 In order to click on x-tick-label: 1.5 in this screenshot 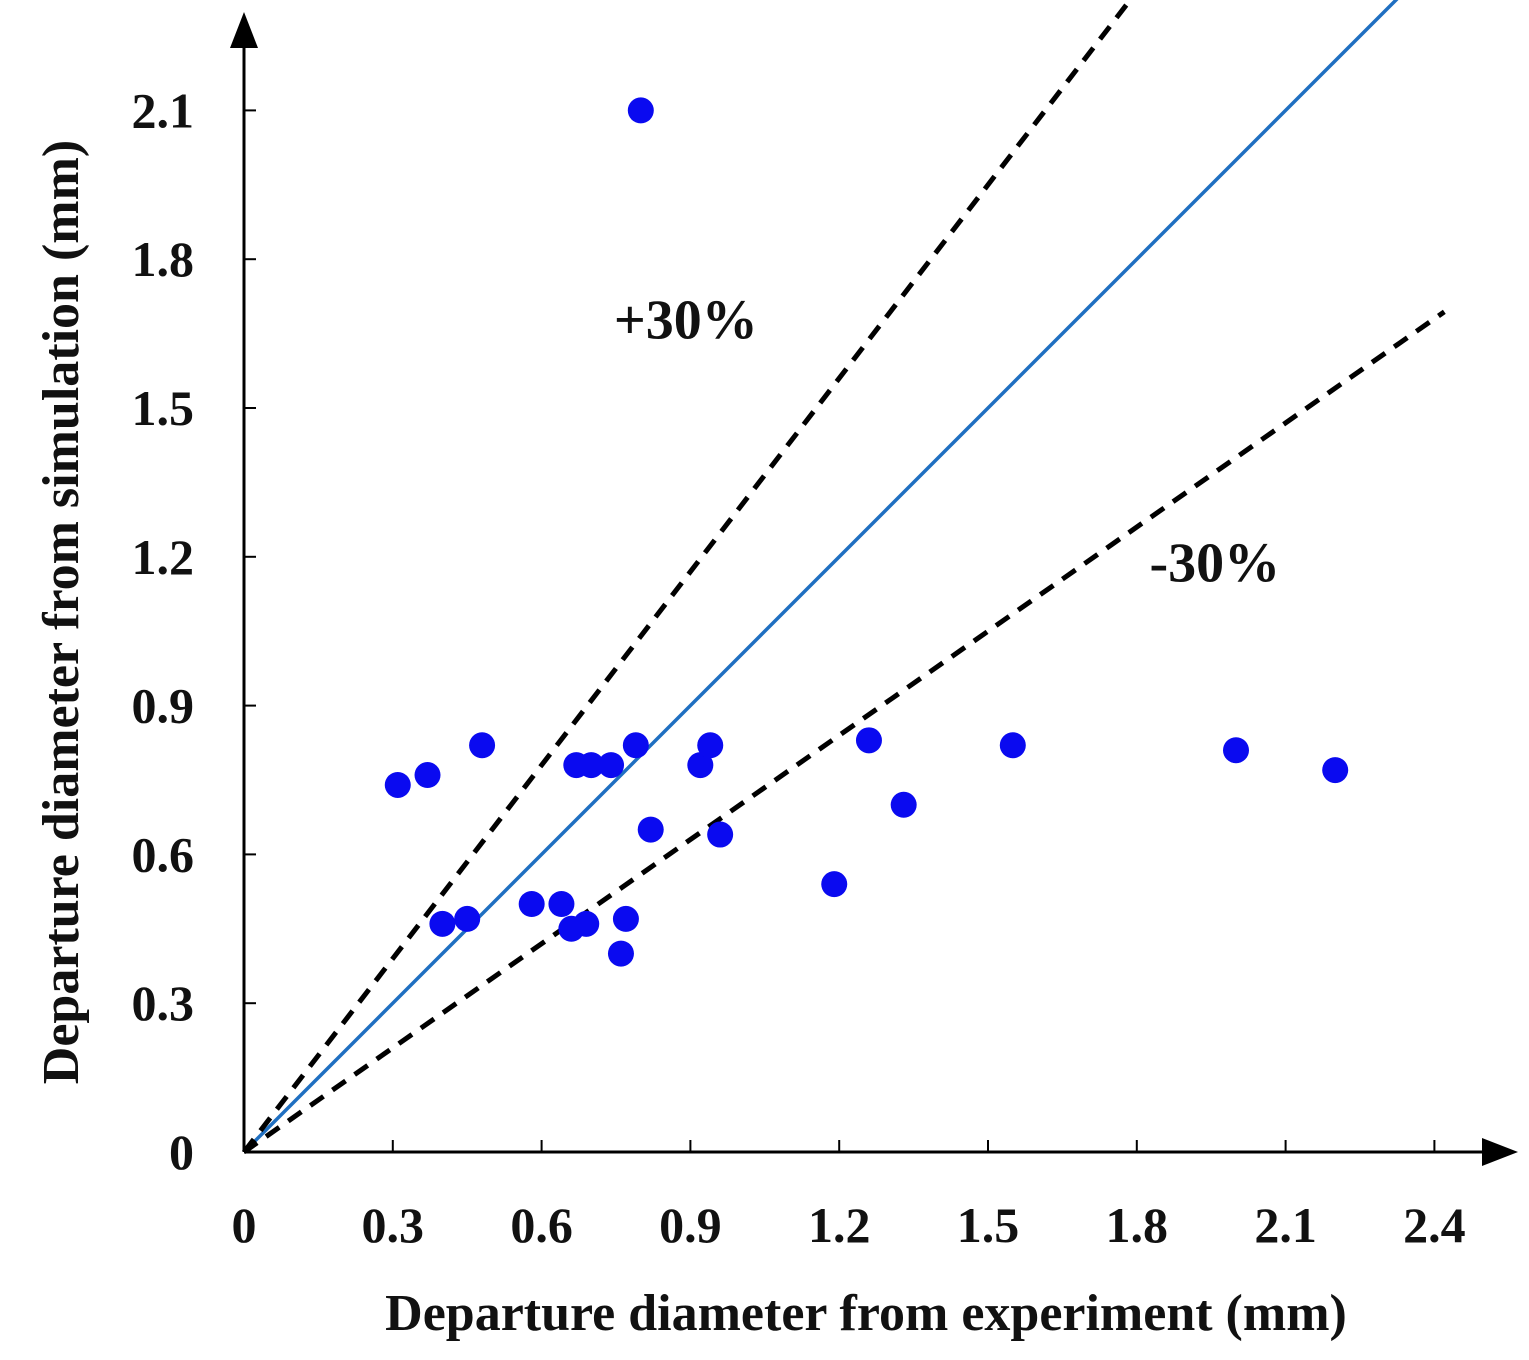, I will do `click(988, 1225)`.